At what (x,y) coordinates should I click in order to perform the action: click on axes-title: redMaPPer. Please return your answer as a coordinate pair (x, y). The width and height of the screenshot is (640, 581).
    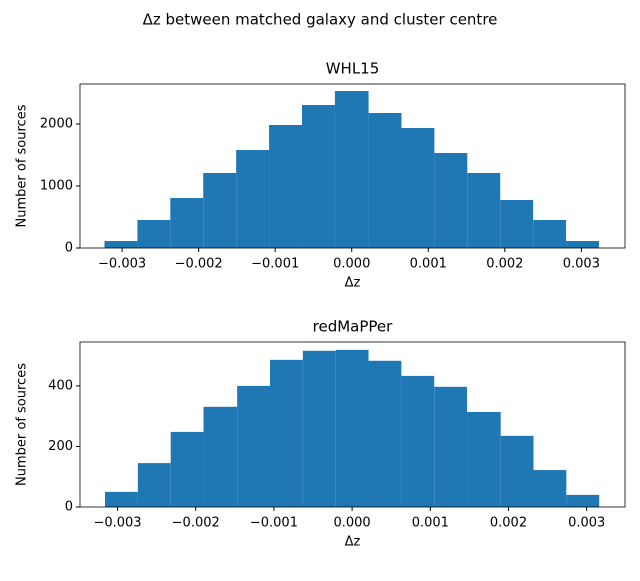
    Looking at the image, I should click on (353, 327).